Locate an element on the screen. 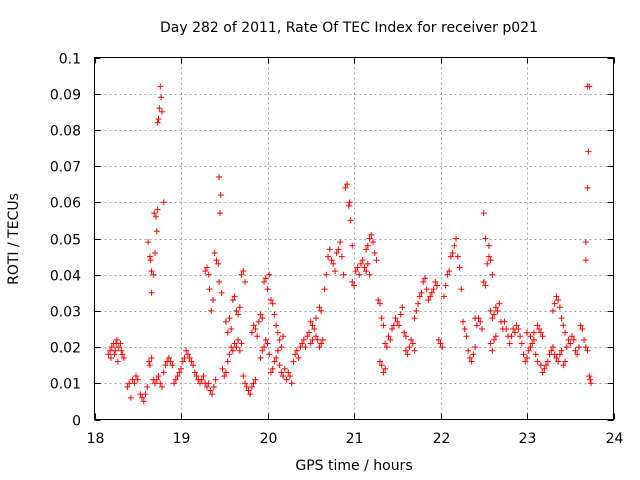 This screenshot has width=640, height=480. x-tick-label: 22 is located at coordinates (442, 439).